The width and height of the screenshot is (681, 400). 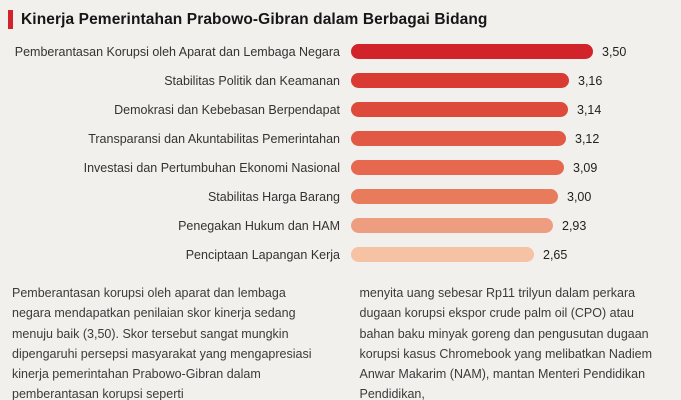 What do you see at coordinates (587, 138) in the screenshot?
I see `bar-value-label: 3,12` at bounding box center [587, 138].